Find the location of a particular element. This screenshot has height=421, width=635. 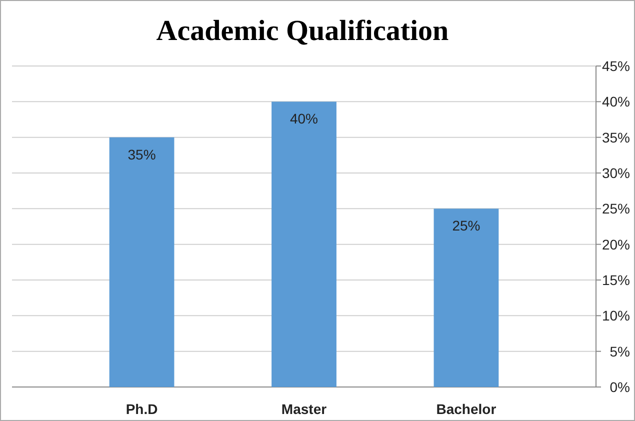

y-tick-label: 35% is located at coordinates (616, 137).